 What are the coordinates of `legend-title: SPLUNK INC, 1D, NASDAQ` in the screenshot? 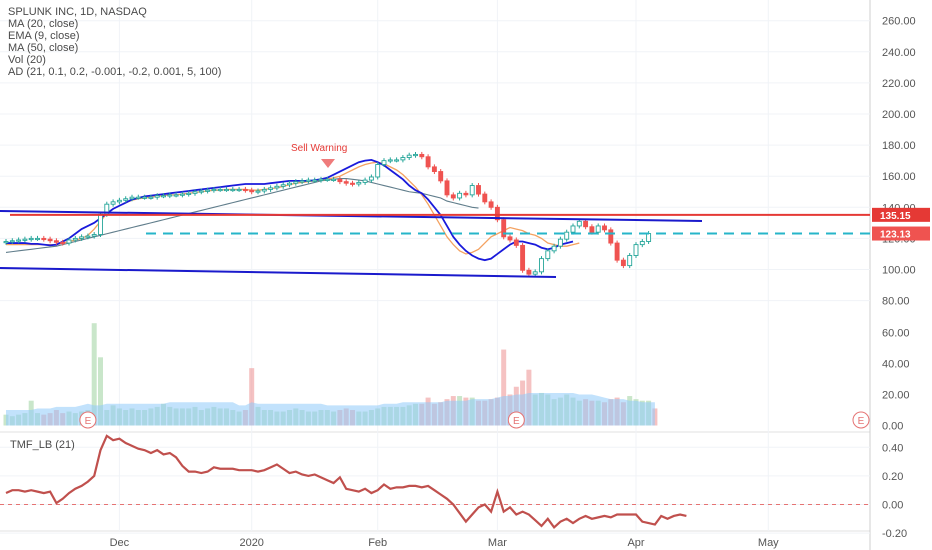 It's located at (77, 12).